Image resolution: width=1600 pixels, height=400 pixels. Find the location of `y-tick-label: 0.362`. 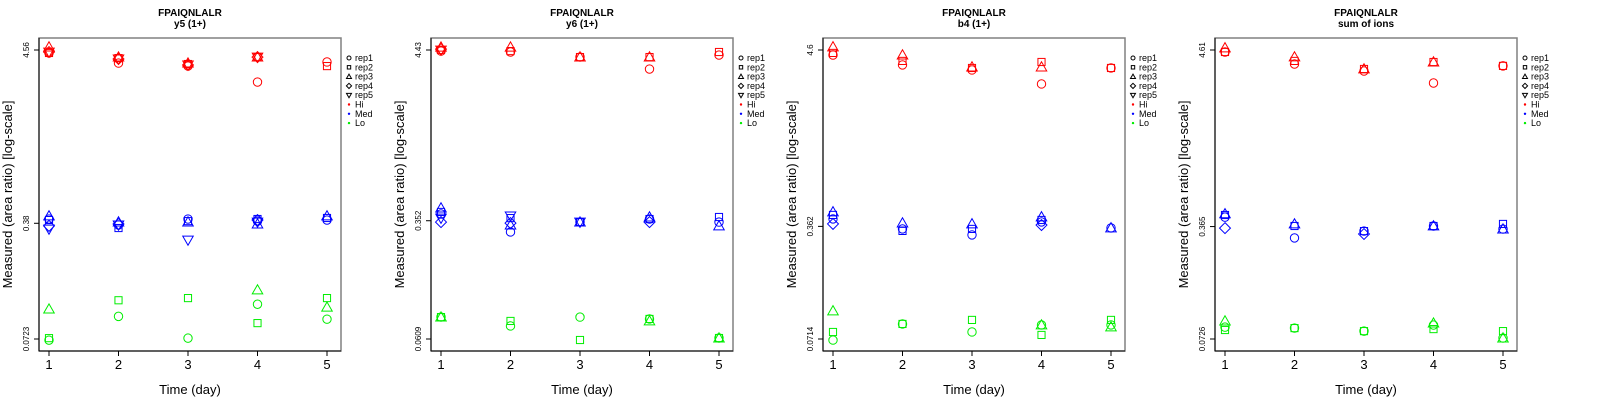

y-tick-label: 0.362 is located at coordinates (810, 226).